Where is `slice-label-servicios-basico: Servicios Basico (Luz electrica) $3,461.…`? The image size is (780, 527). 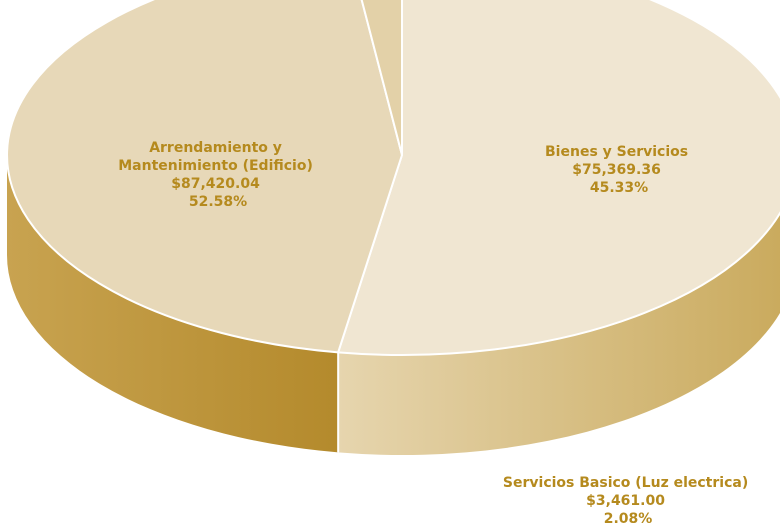
slice-label-servicios-basico: Servicios Basico (Luz electrica) $3,461.… is located at coordinates (628, 501).